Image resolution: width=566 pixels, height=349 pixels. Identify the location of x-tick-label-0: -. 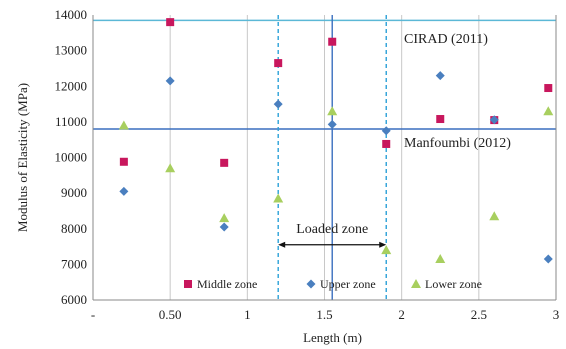
(93, 314).